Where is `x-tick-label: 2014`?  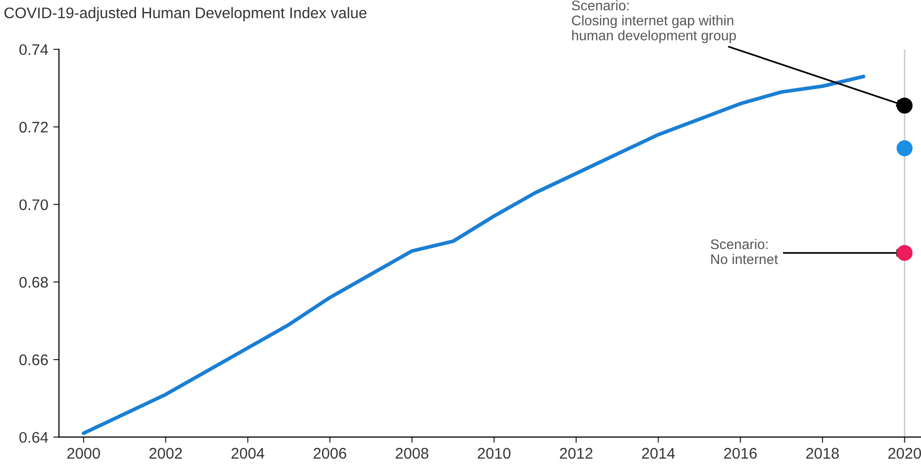
x-tick-label: 2014 is located at coordinates (658, 453).